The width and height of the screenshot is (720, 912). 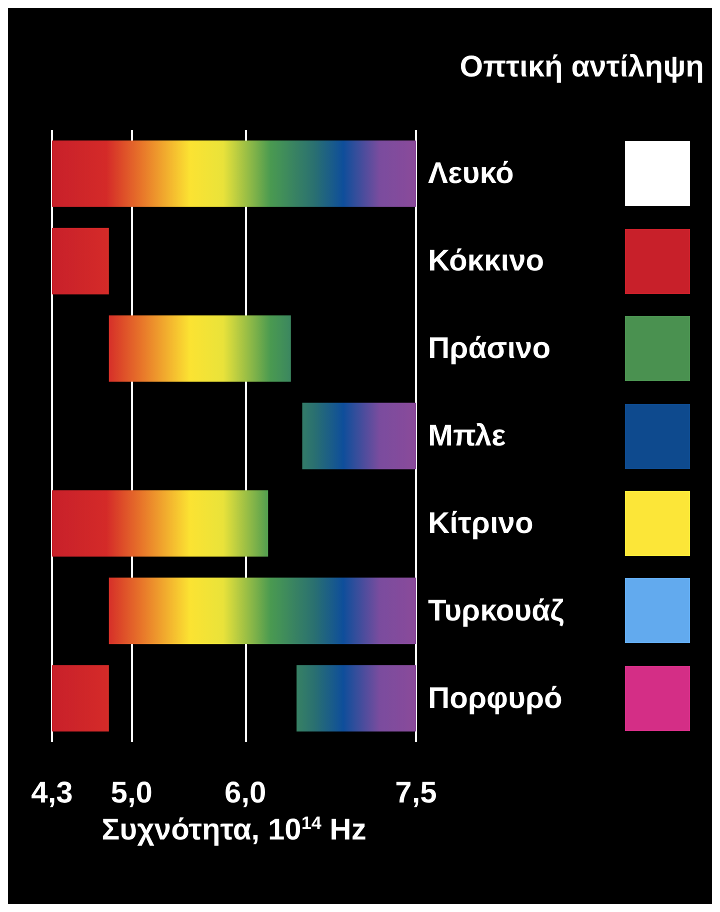 What do you see at coordinates (416, 793) in the screenshot?
I see `x-tick-label: 7,5` at bounding box center [416, 793].